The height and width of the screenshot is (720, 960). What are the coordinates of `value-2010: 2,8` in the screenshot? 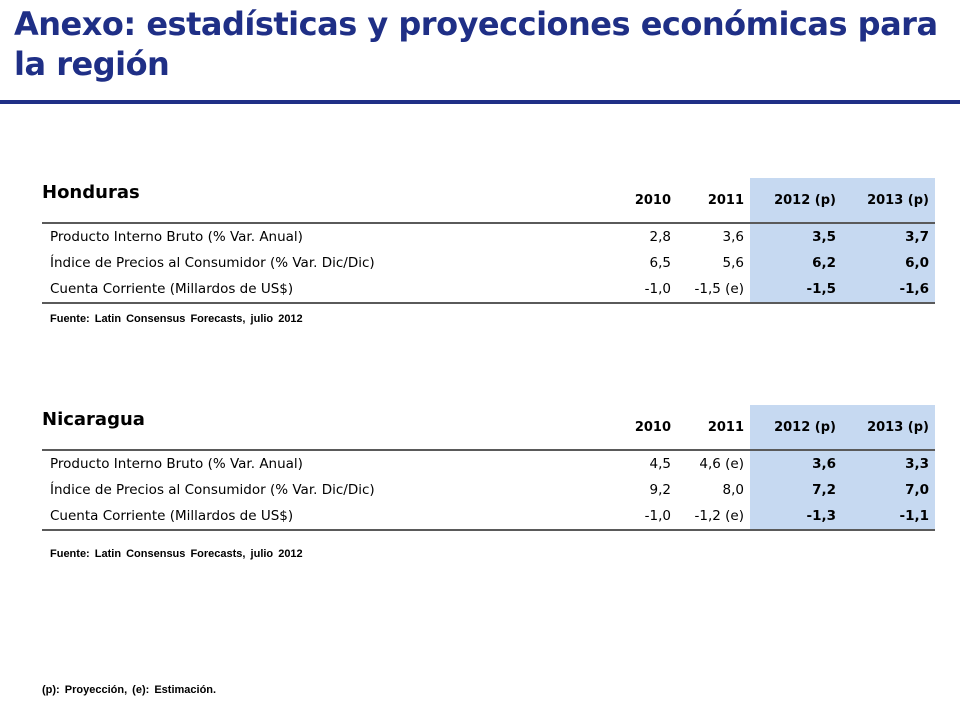 It's located at (660, 237).